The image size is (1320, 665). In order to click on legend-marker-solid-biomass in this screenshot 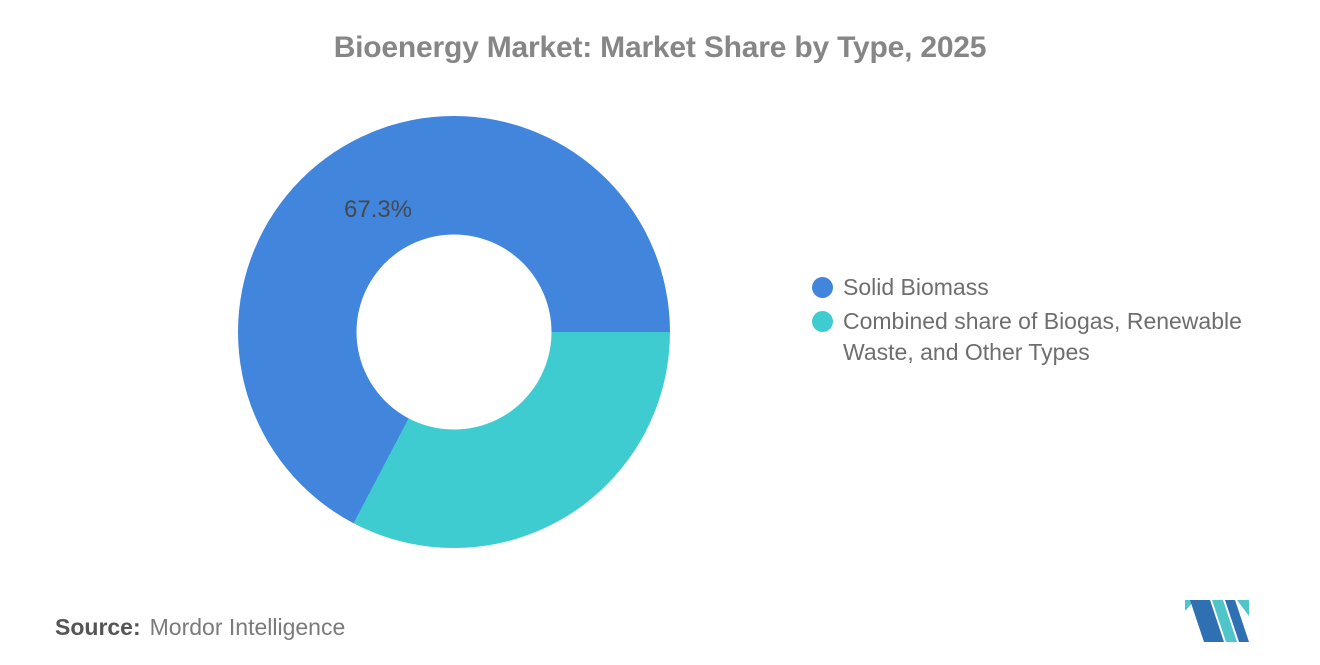, I will do `click(822, 287)`.